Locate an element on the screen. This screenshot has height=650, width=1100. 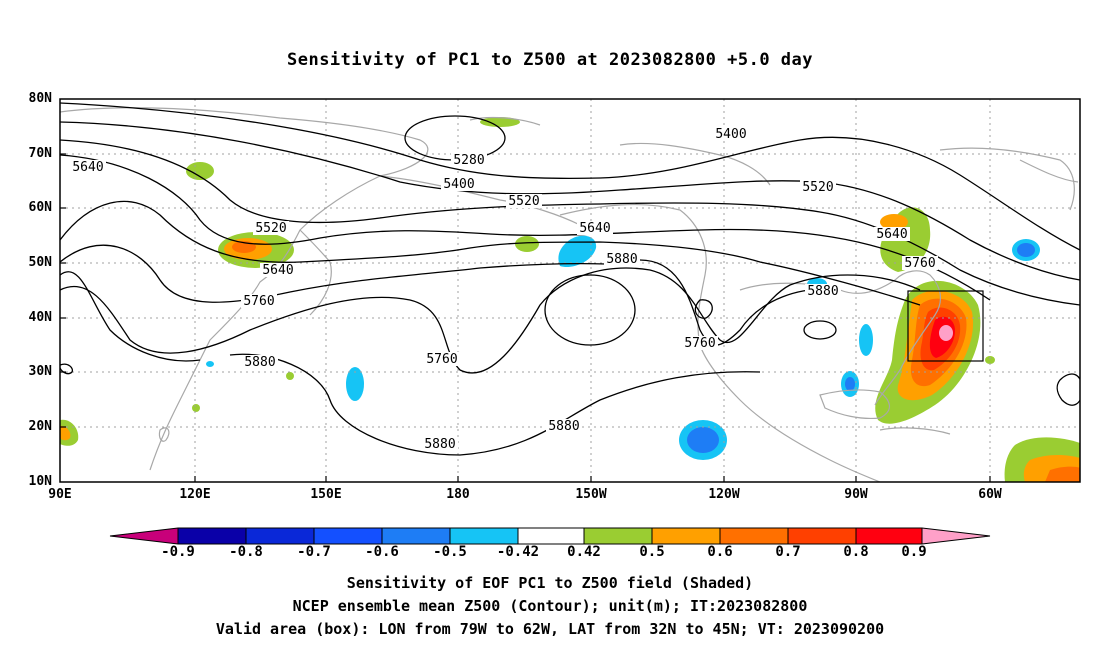
lat-label-30n: 30N is located at coordinates (40, 371).